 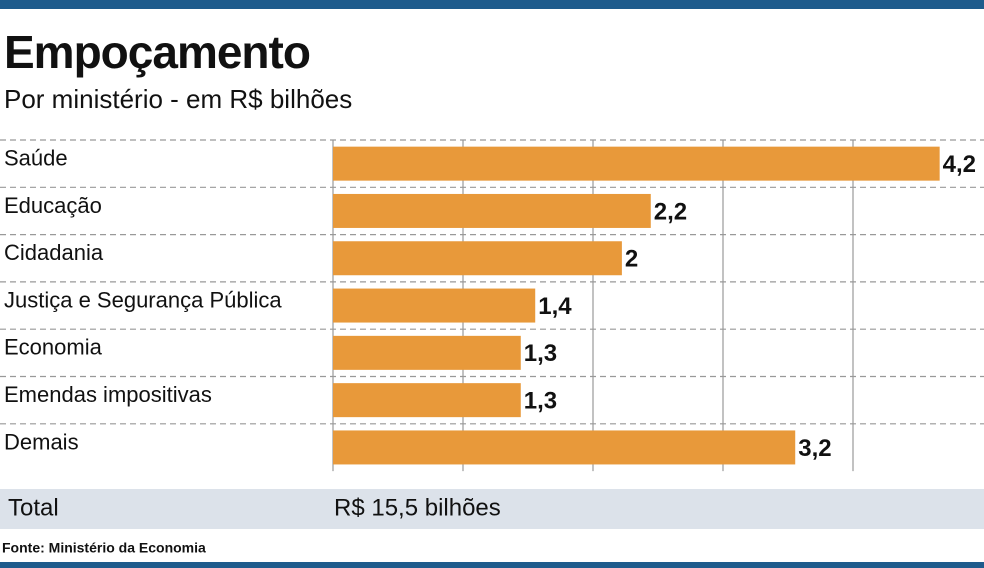 I want to click on category-label: Emendas impositivas, so click(x=108, y=394).